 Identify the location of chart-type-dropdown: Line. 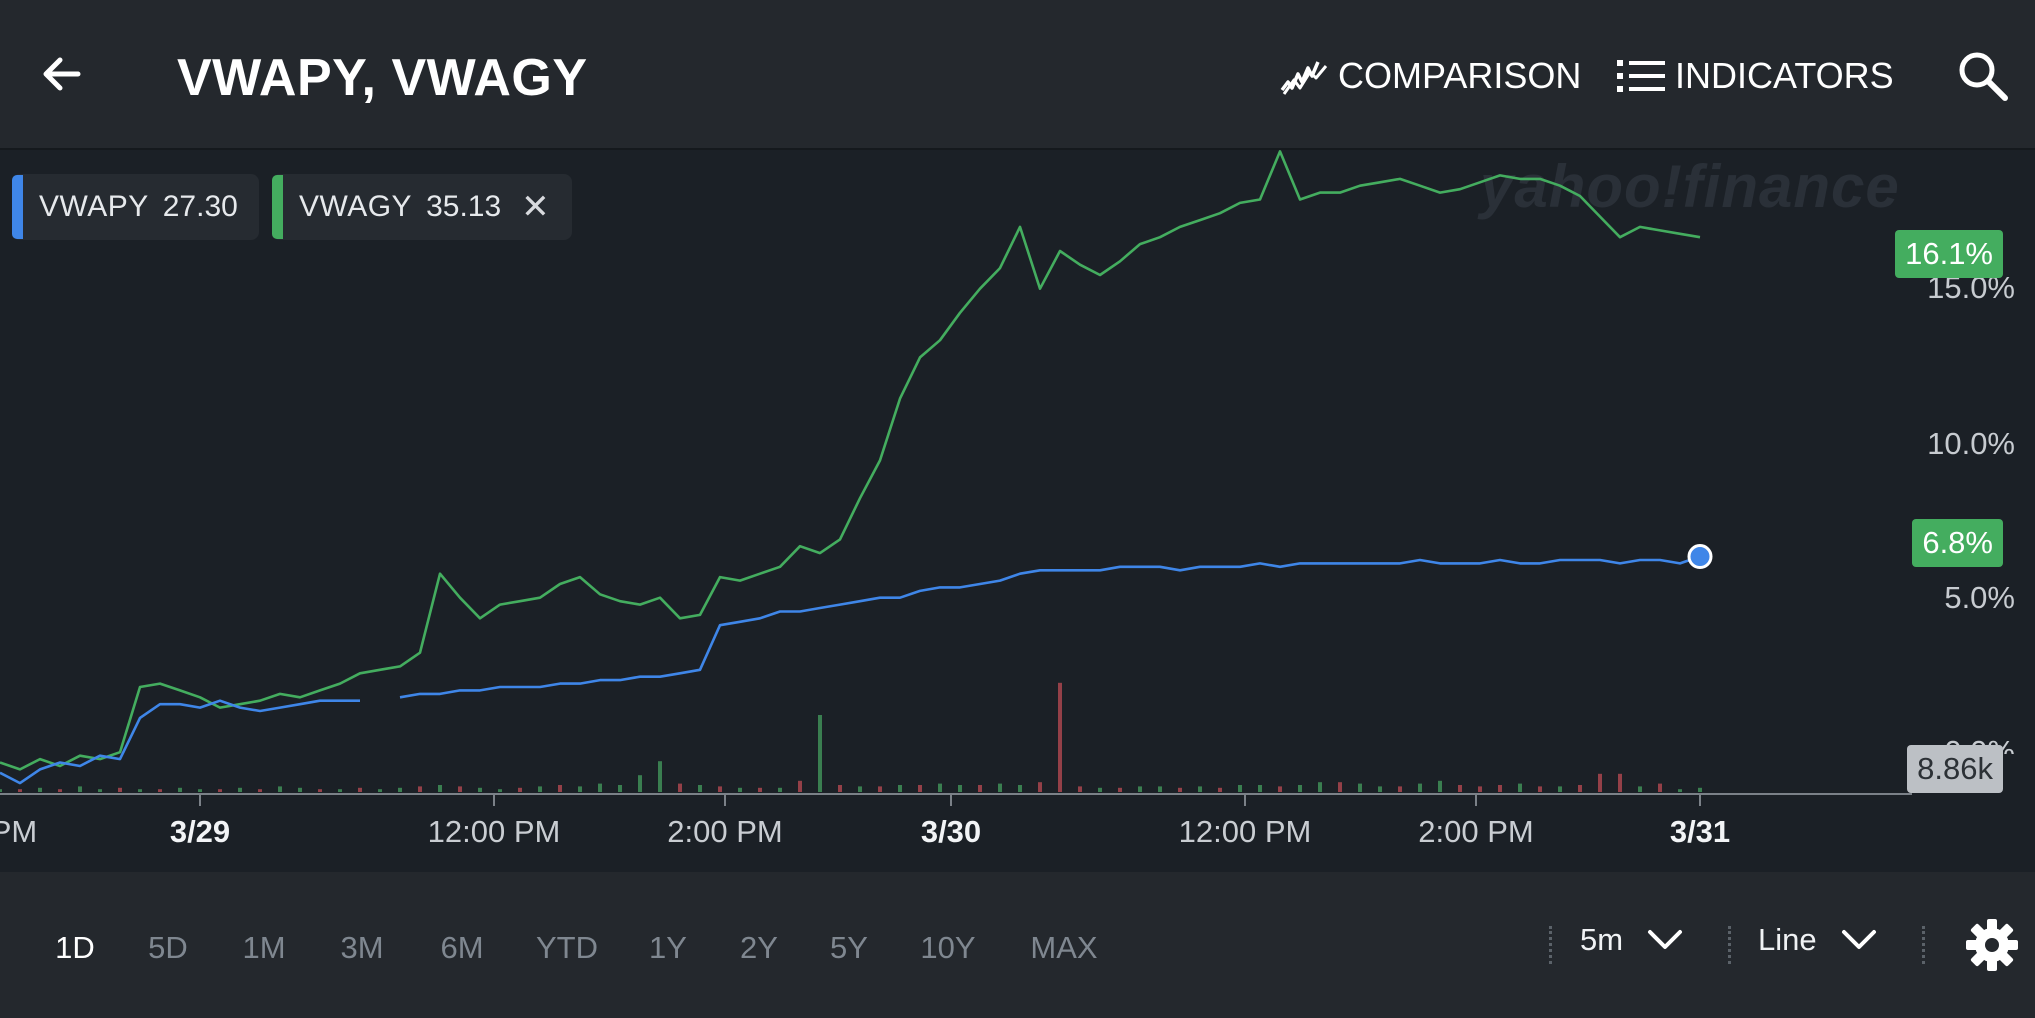
(1817, 940).